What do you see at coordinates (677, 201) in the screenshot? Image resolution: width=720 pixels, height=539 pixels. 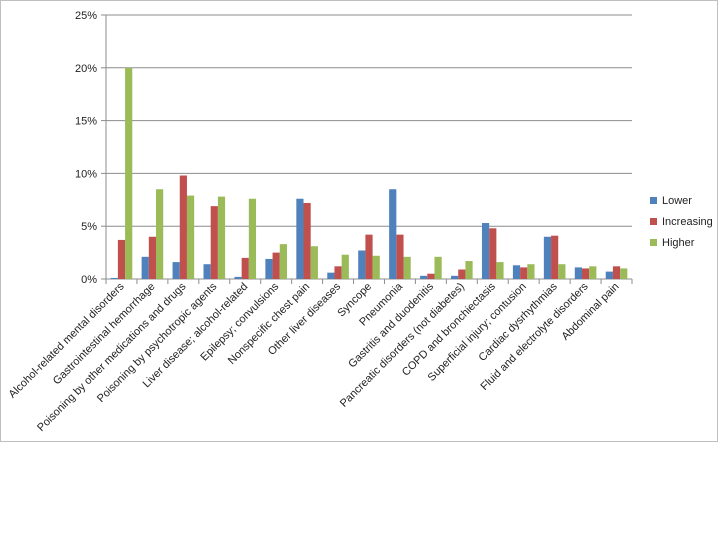 I see `legend-label-lower: Lower` at bounding box center [677, 201].